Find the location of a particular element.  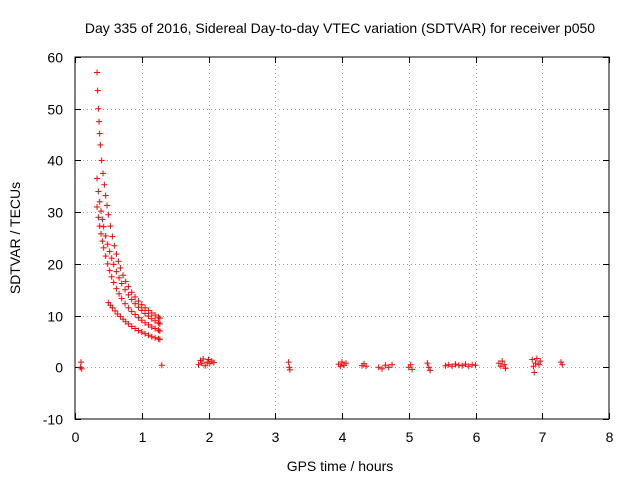

x-tick-label: 8 is located at coordinates (610, 437).